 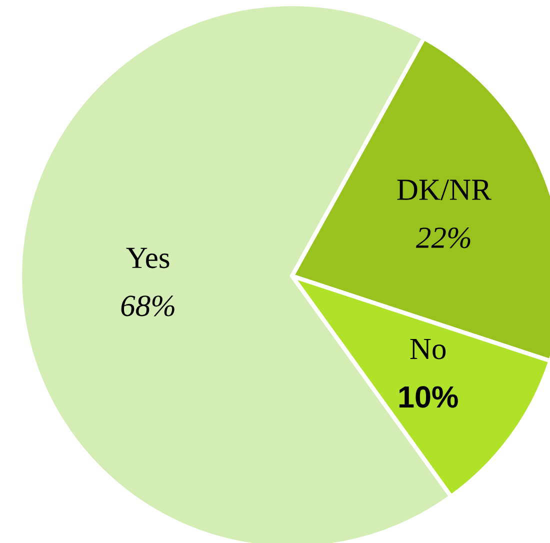 I want to click on data-label: 22%, so click(x=443, y=237).